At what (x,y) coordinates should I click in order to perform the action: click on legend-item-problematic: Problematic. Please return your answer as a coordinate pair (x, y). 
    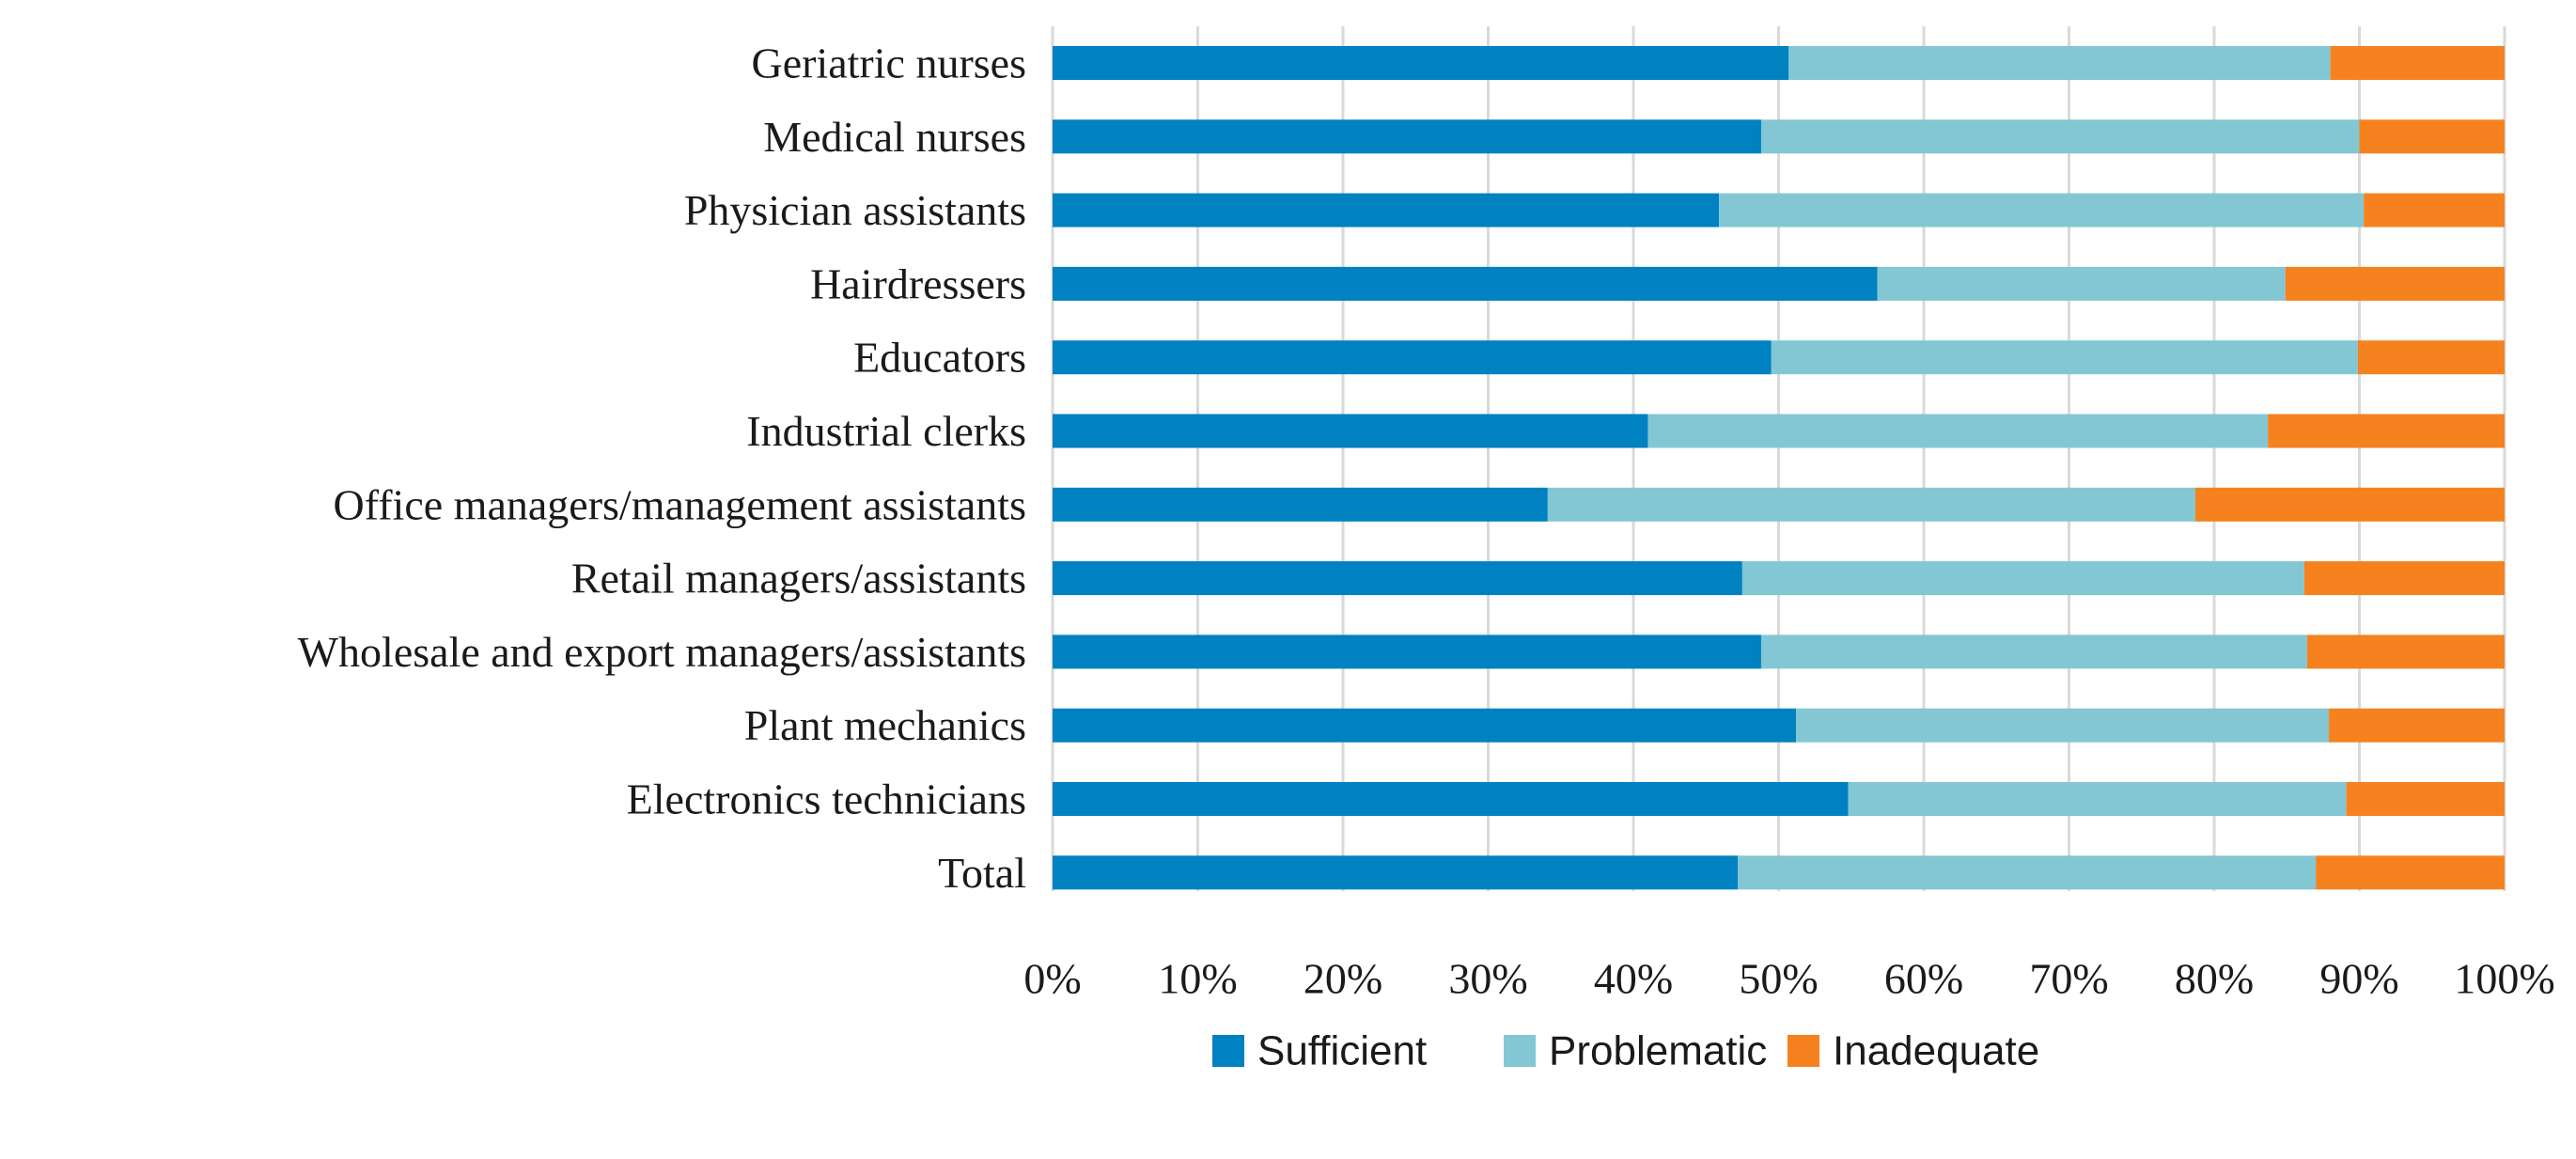
    Looking at the image, I should click on (1635, 1051).